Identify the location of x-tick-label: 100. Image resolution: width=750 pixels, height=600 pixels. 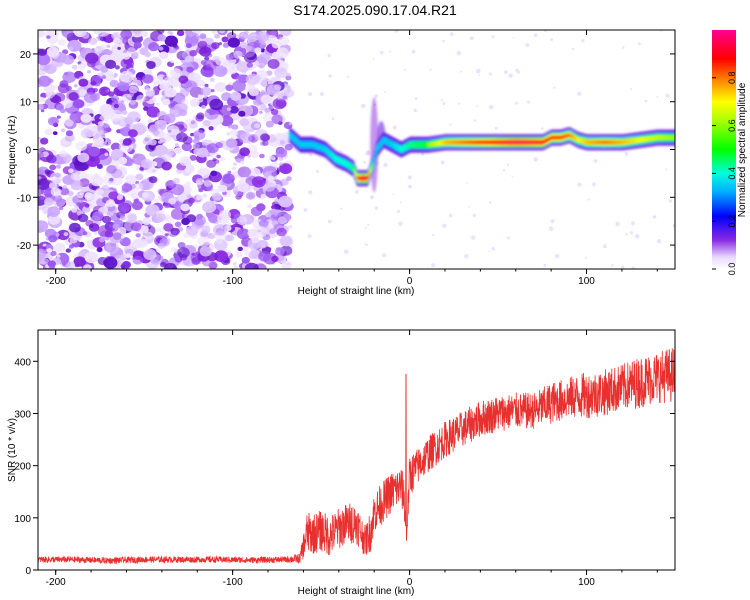
(586, 582).